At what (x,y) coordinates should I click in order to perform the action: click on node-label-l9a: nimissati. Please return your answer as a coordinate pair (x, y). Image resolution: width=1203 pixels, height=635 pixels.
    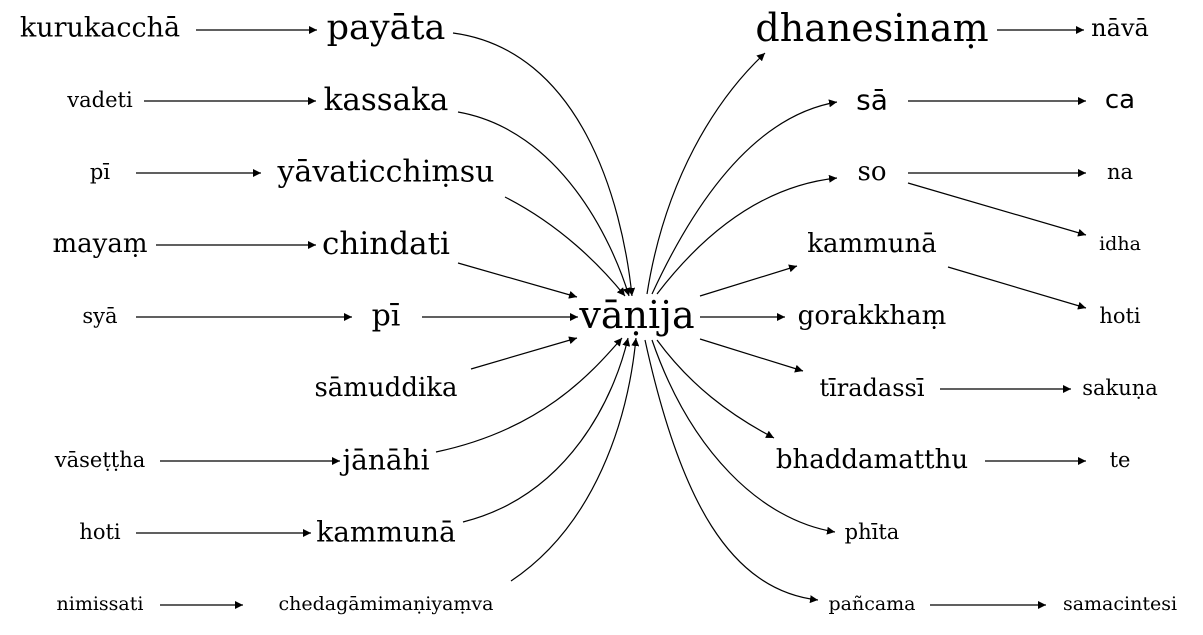
    Looking at the image, I should click on (100, 604).